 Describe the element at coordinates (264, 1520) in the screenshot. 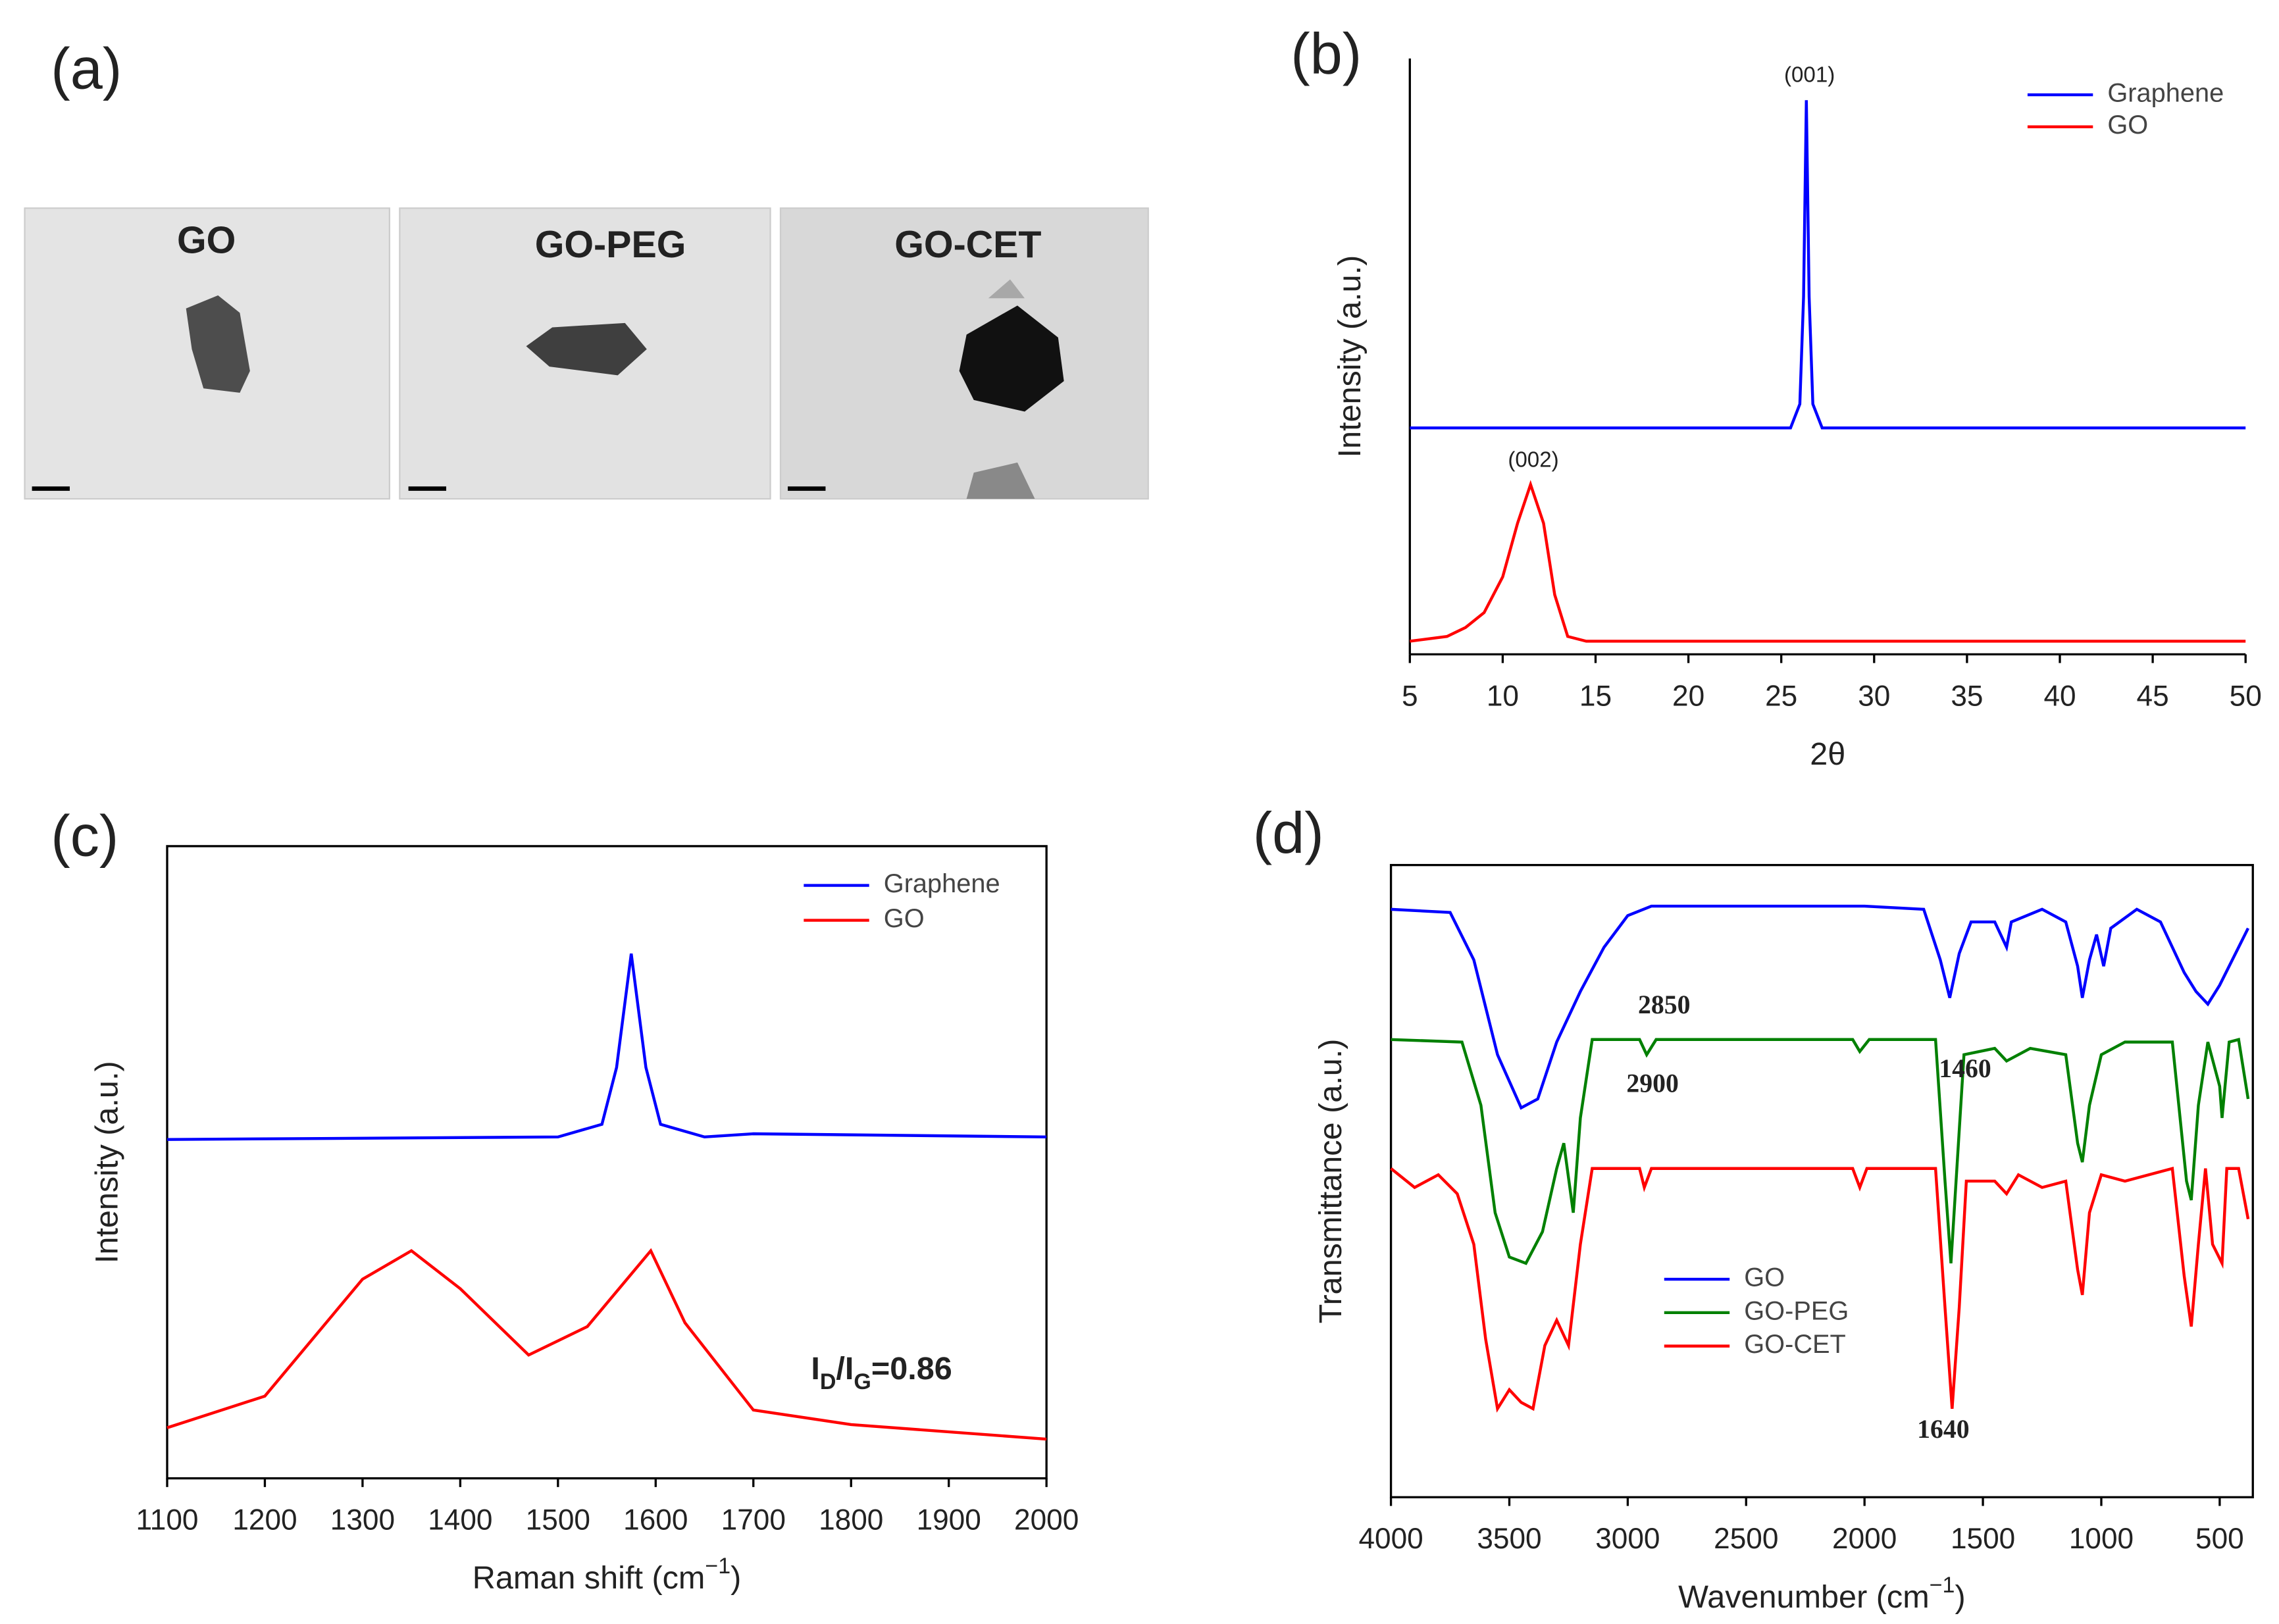

I see `x-tick-label: 1200` at that location.